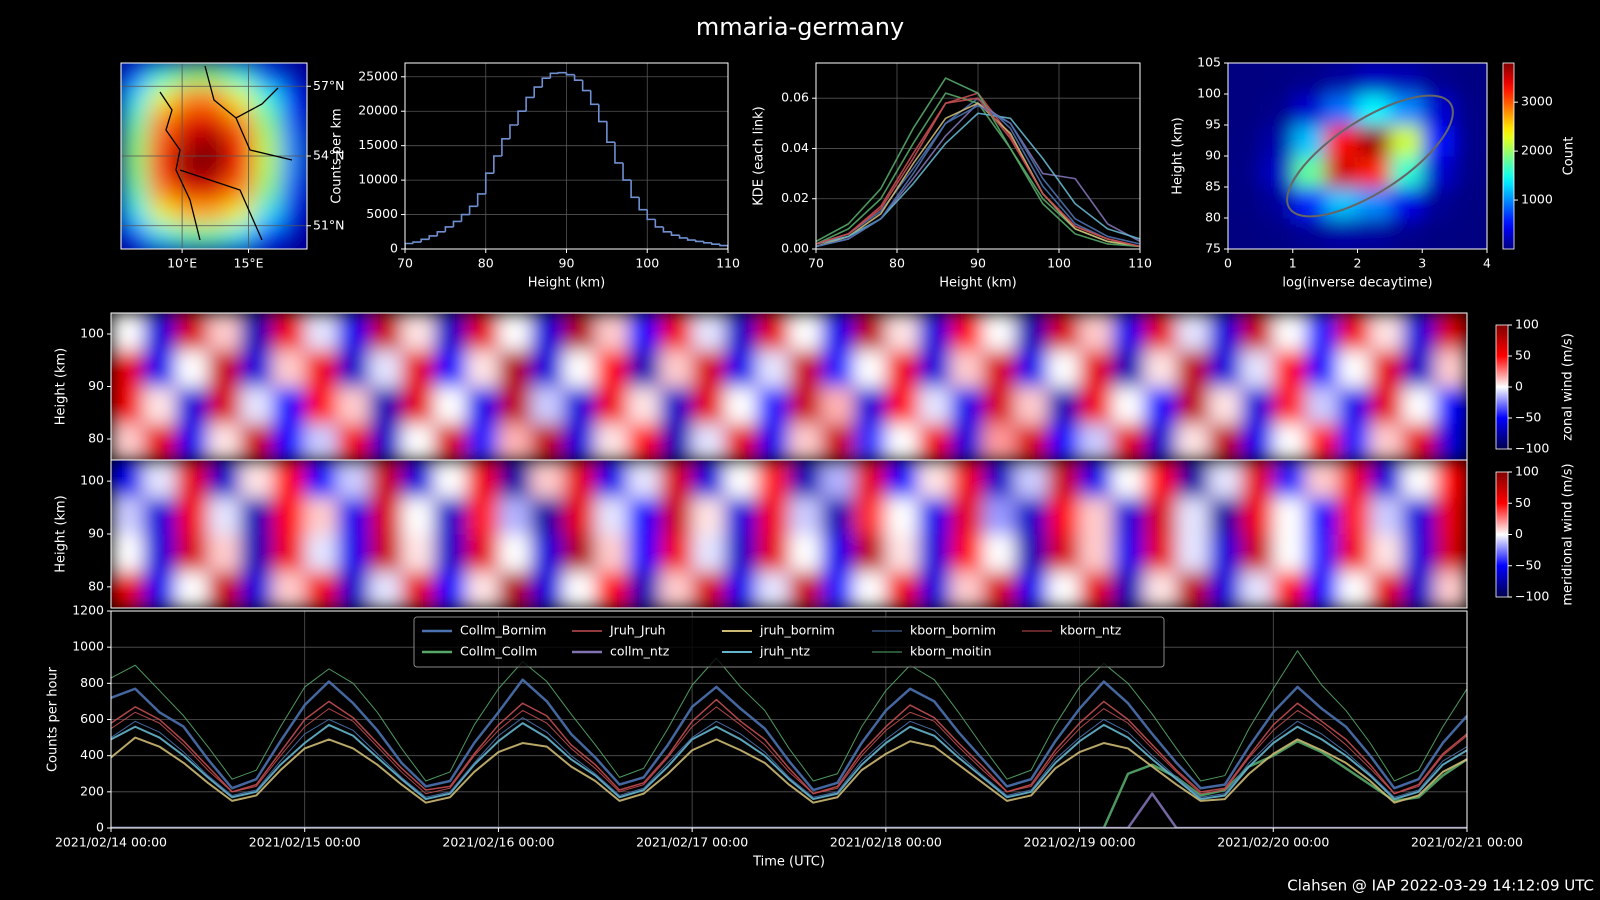 The height and width of the screenshot is (900, 1600). What do you see at coordinates (100, 827) in the screenshot?
I see `y-tick-label: 0` at bounding box center [100, 827].